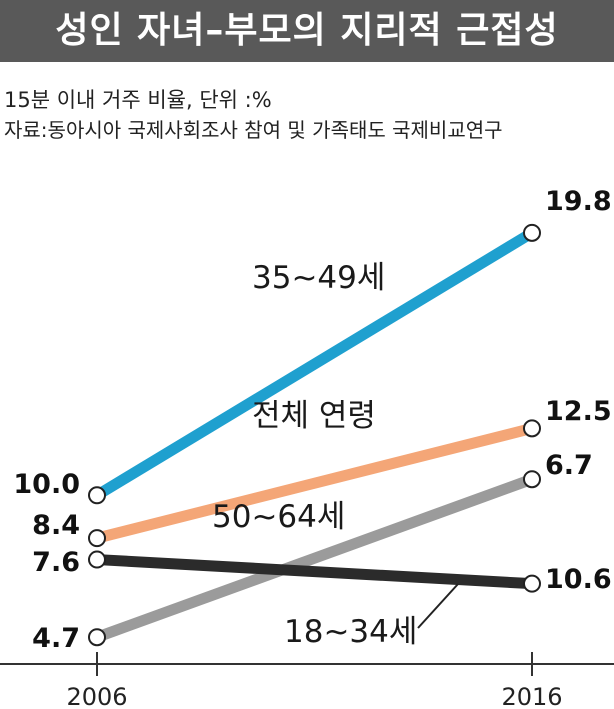 The height and width of the screenshot is (709, 614). I want to click on data-point-50-64-2006, so click(97, 559).